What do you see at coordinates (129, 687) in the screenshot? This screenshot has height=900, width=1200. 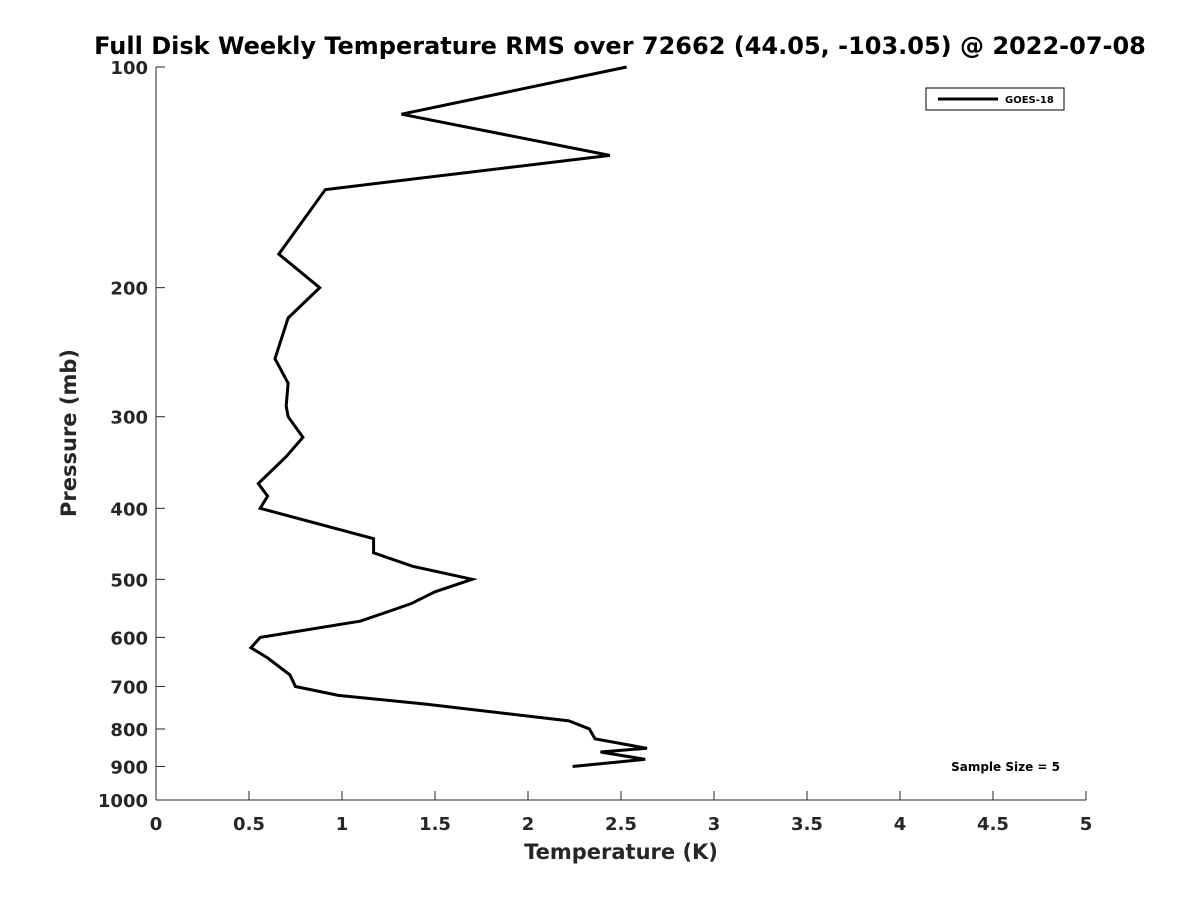 I see `y-tick-label: 700` at bounding box center [129, 687].